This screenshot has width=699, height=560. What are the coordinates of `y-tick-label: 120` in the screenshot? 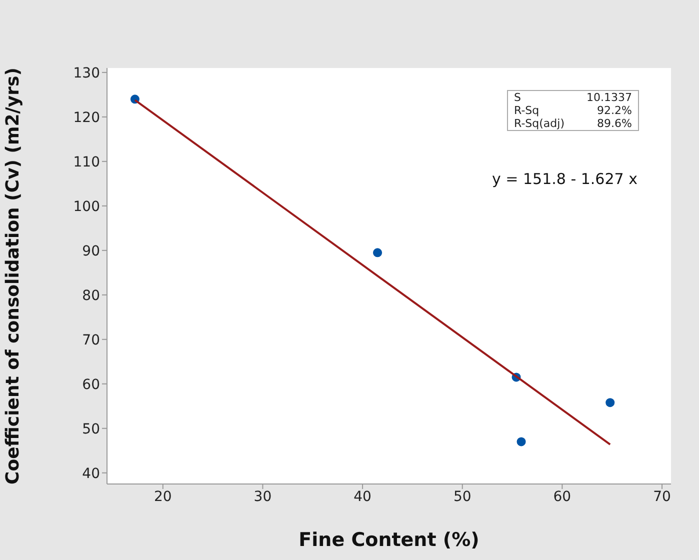 It's located at (86, 118).